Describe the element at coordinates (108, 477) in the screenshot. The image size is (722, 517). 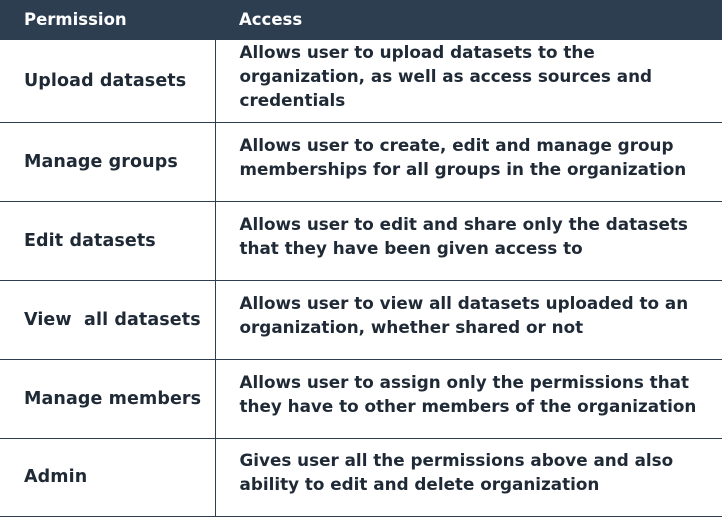
I see `permission-cell: Admin` at that location.